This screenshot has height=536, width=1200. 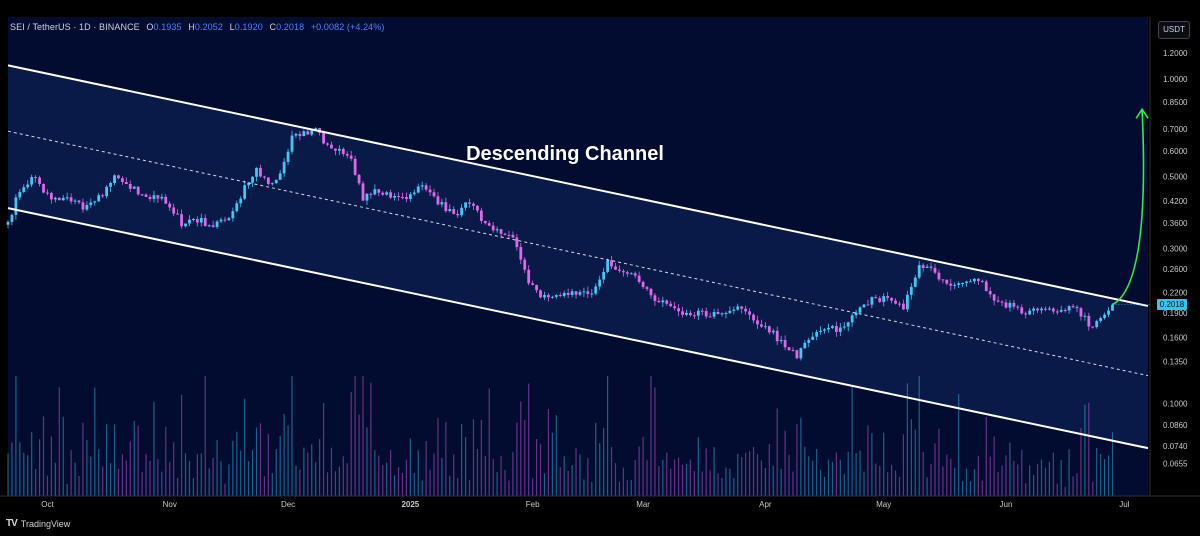 What do you see at coordinates (1175, 425) in the screenshot?
I see `price-tick-label: 0.0860` at bounding box center [1175, 425].